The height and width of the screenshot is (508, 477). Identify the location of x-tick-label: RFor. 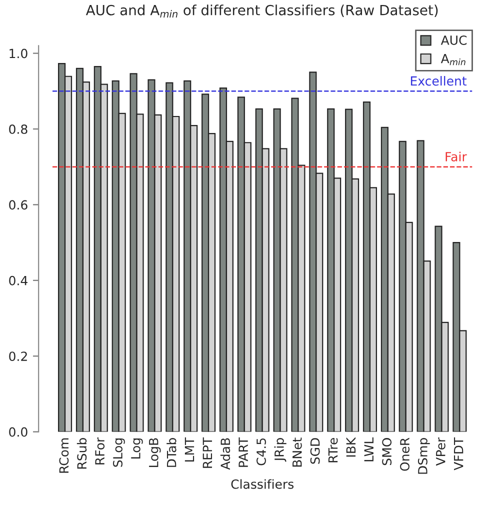
(100, 450).